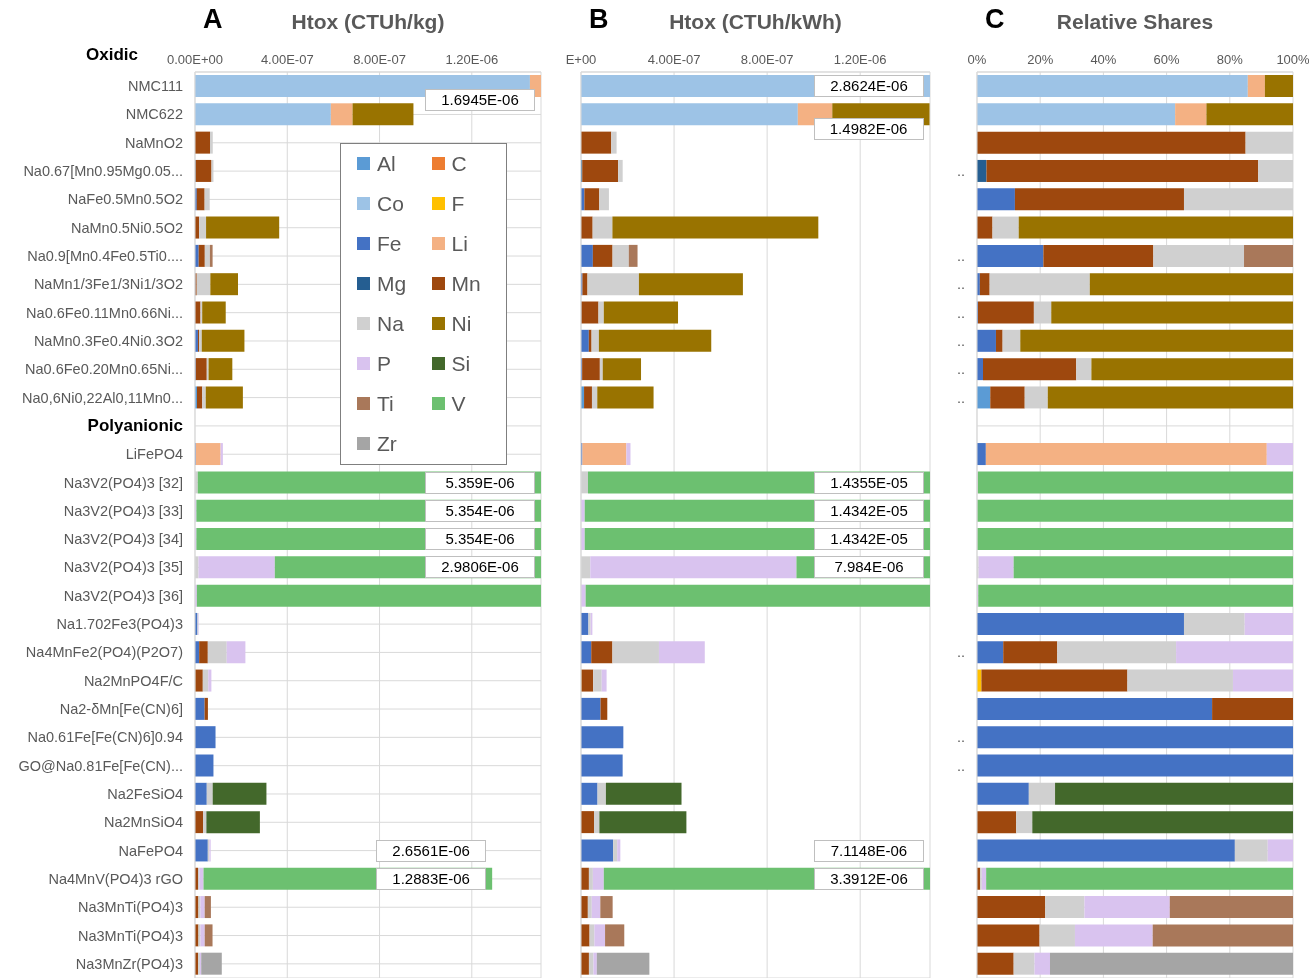  I want to click on callout-box: 2.6561E-06, so click(431, 850).